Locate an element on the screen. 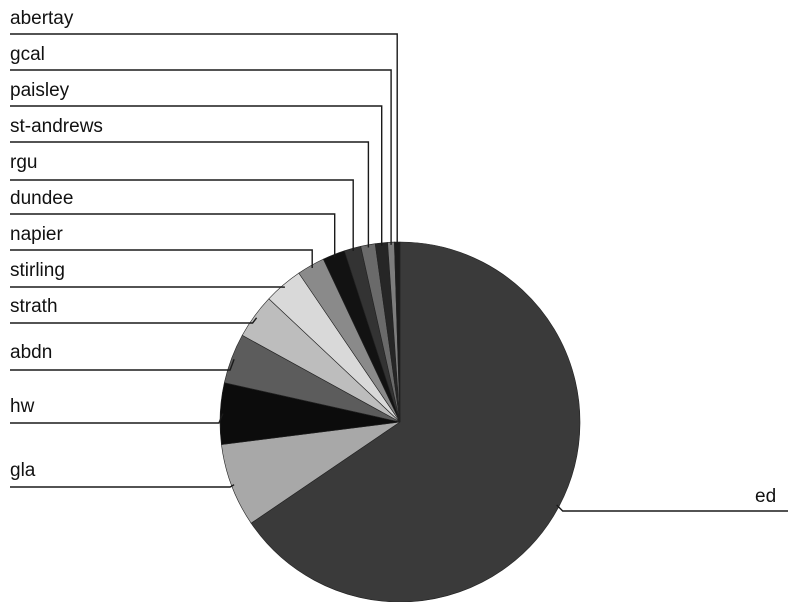  leader-line-paisley is located at coordinates (196, 175).